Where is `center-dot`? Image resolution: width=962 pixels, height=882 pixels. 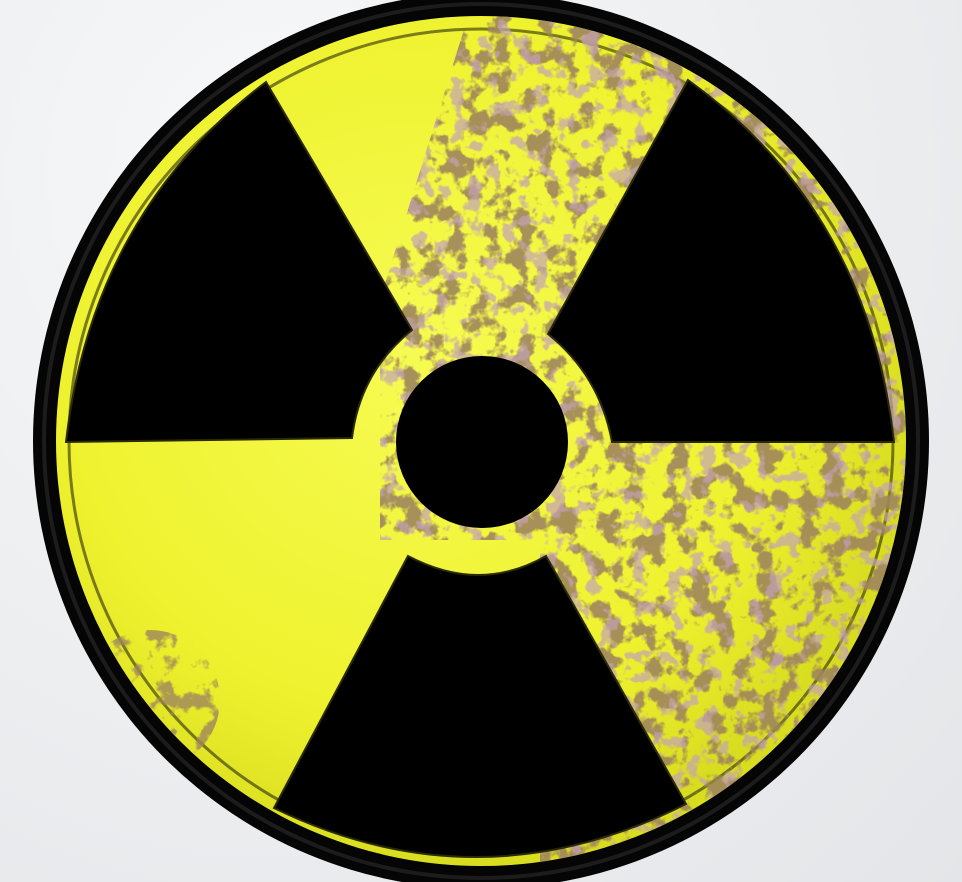
center-dot is located at coordinates (482, 442).